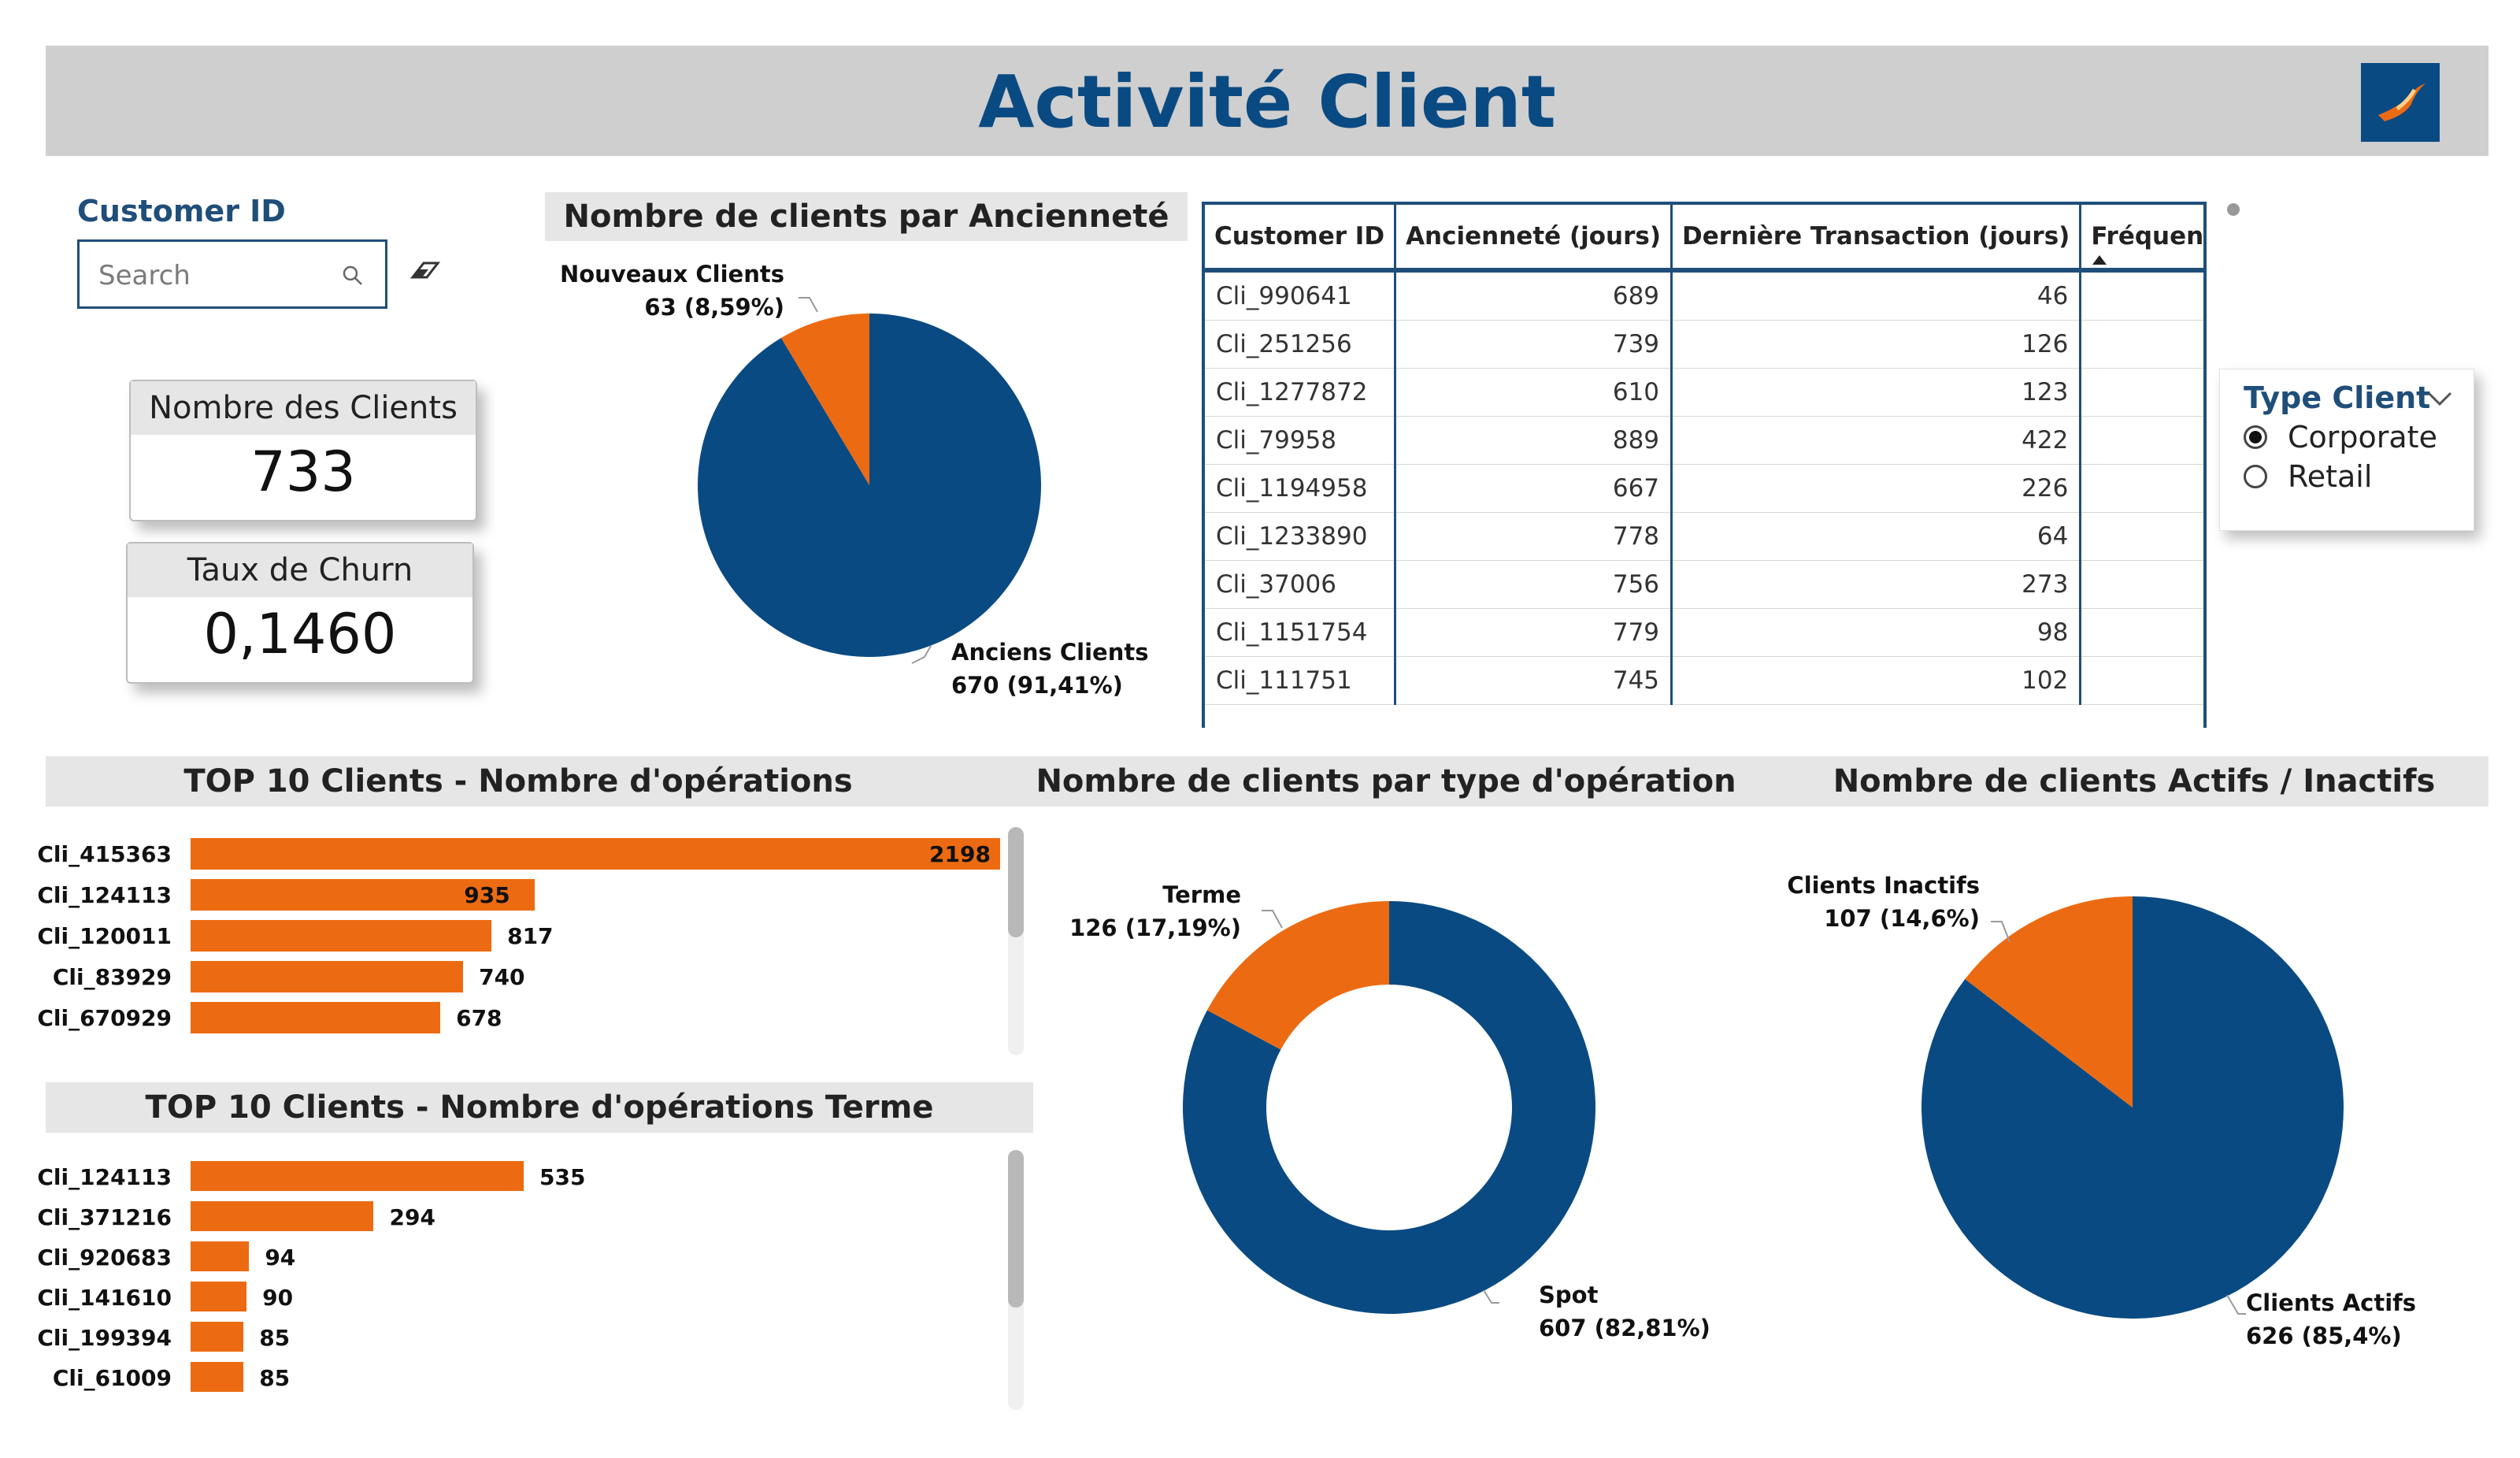 The image size is (2520, 1458). Describe the element at coordinates (1533, 680) in the screenshot. I see `table-cell: 745` at that location.